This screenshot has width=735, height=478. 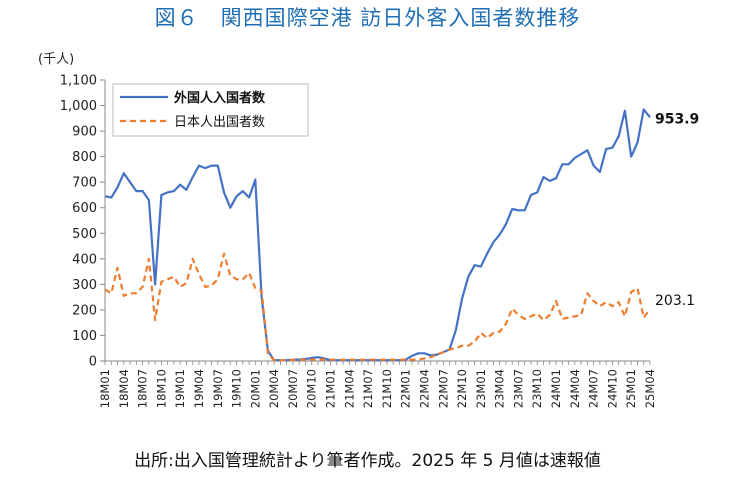 What do you see at coordinates (218, 388) in the screenshot?
I see `x-tick-label: 19M07` at bounding box center [218, 388].